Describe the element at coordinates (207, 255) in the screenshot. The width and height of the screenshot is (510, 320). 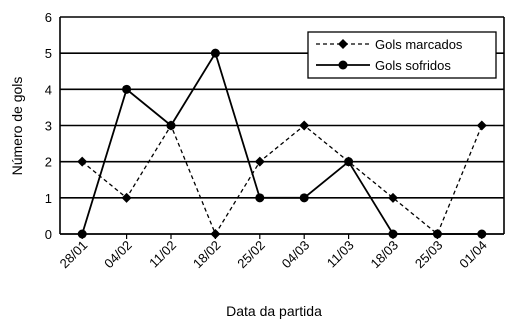
I see `x-tick-label-3: 18/02` at that location.